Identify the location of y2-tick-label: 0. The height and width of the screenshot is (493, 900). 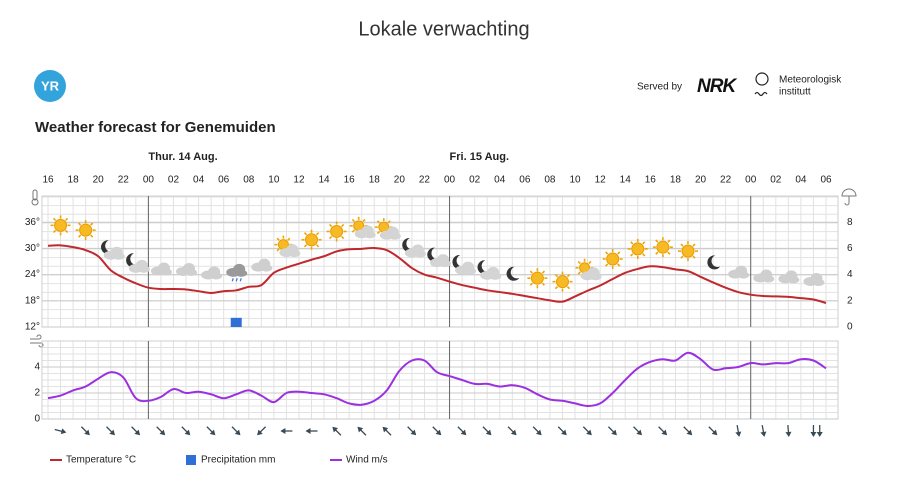
(850, 327).